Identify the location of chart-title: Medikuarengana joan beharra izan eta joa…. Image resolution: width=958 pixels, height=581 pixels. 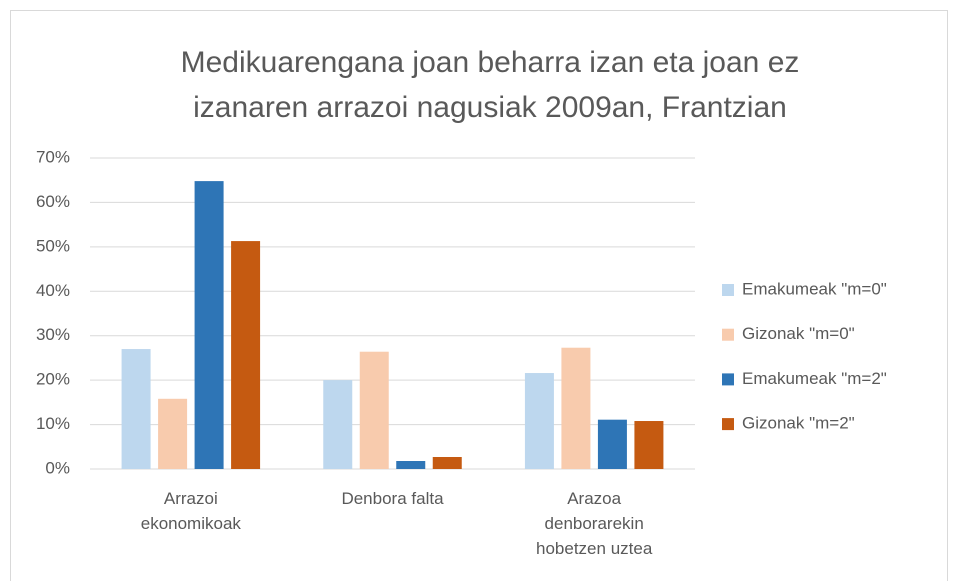
(490, 85).